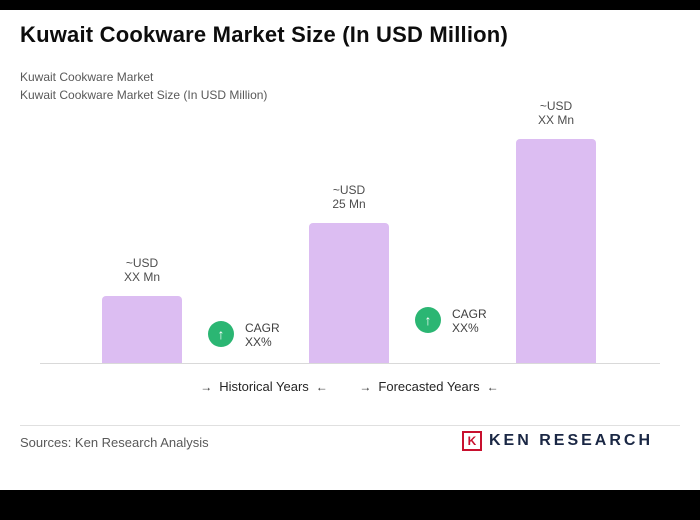 This screenshot has height=520, width=700. Describe the element at coordinates (349, 293) in the screenshot. I see `bar-current` at that location.